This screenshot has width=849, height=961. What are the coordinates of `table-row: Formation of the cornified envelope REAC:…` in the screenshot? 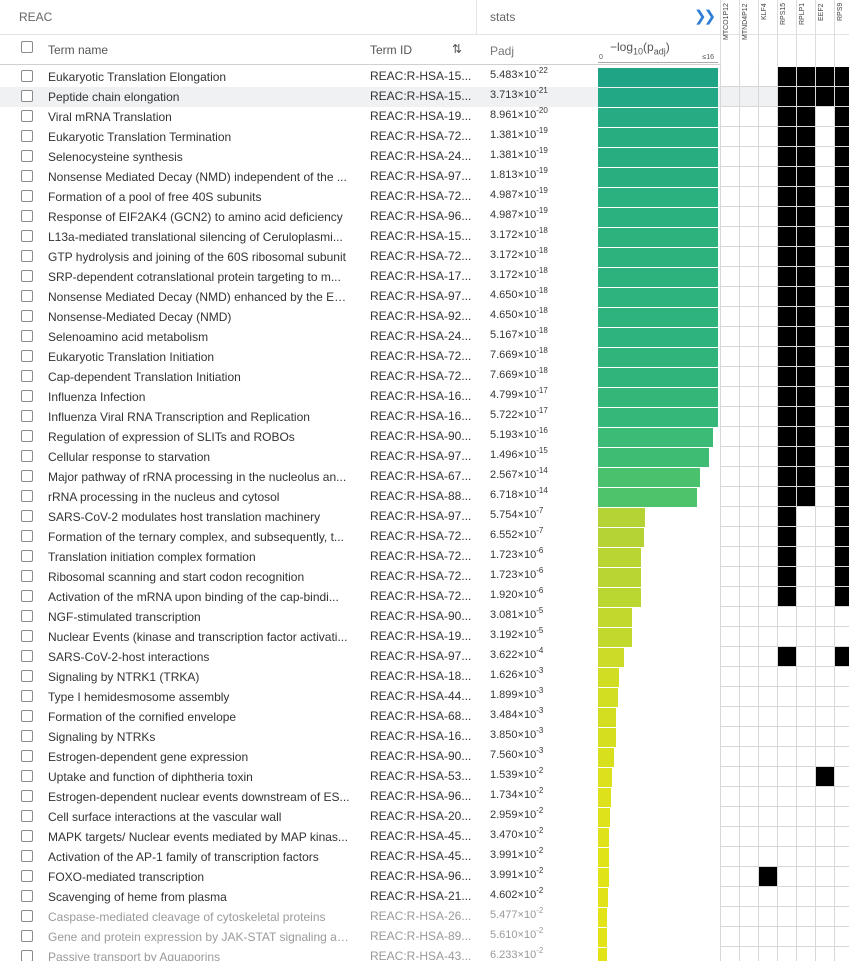 It's located at (424, 717).